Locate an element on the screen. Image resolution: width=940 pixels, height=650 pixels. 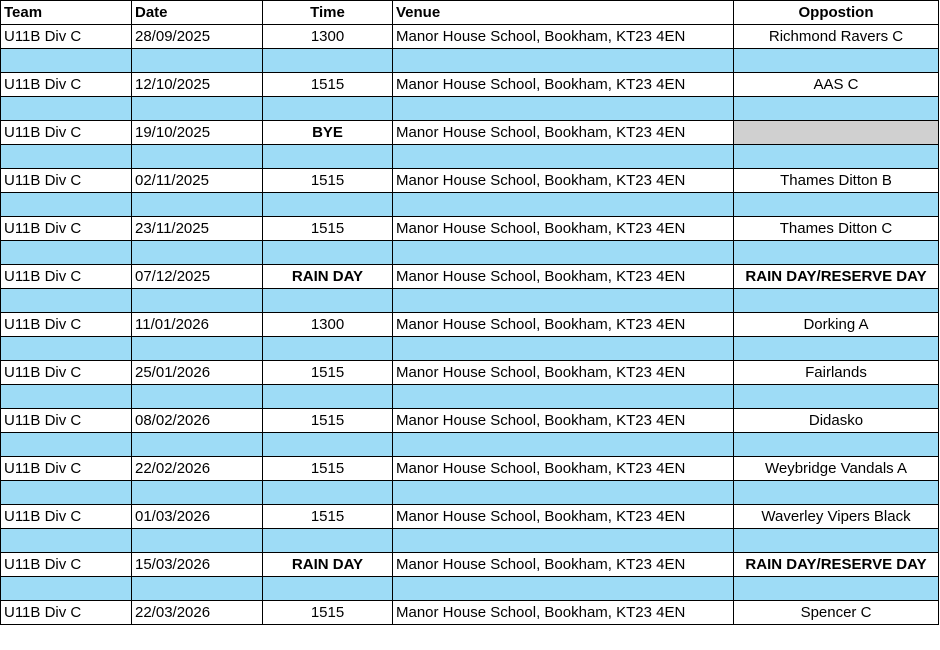
cell: 11/01/2026 is located at coordinates (197, 324).